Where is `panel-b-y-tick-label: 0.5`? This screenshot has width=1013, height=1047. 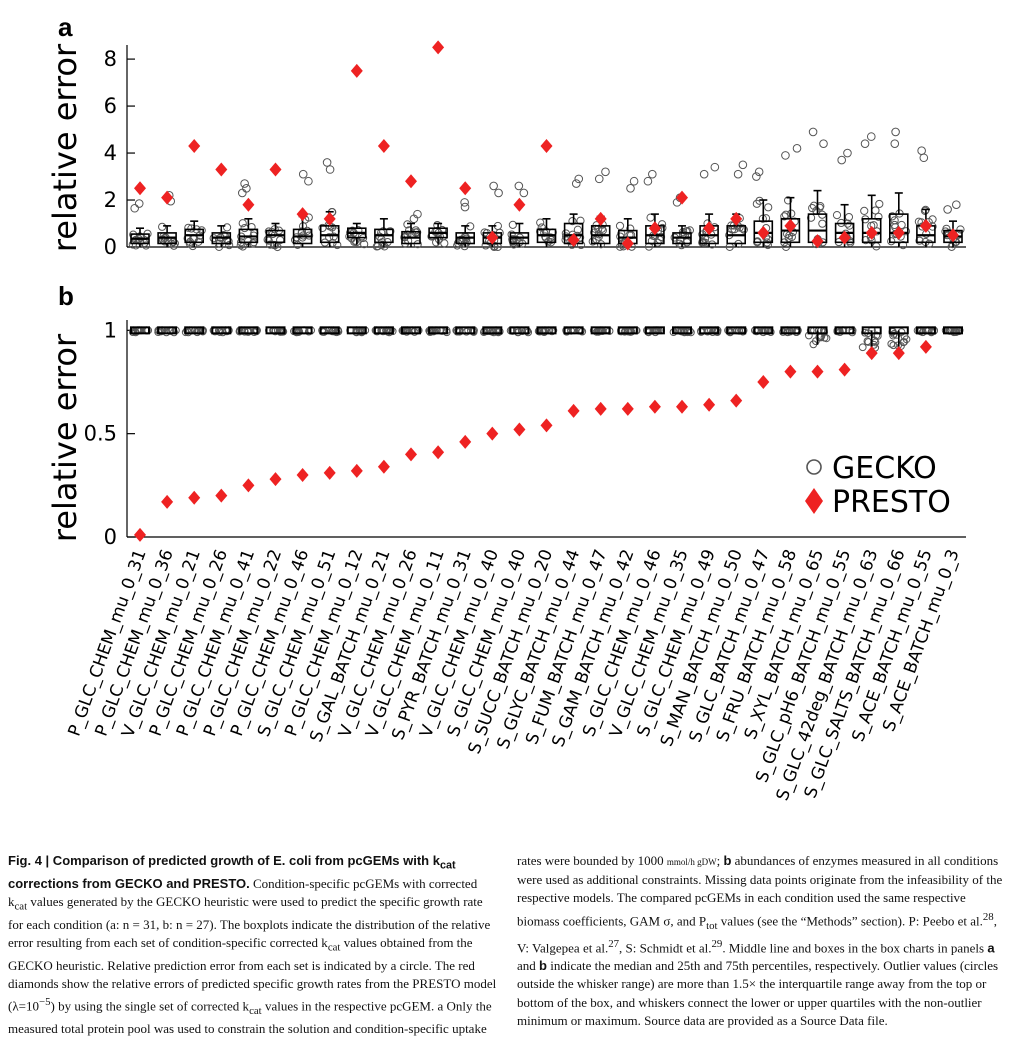
panel-b-y-tick-label: 0.5 is located at coordinates (100, 434).